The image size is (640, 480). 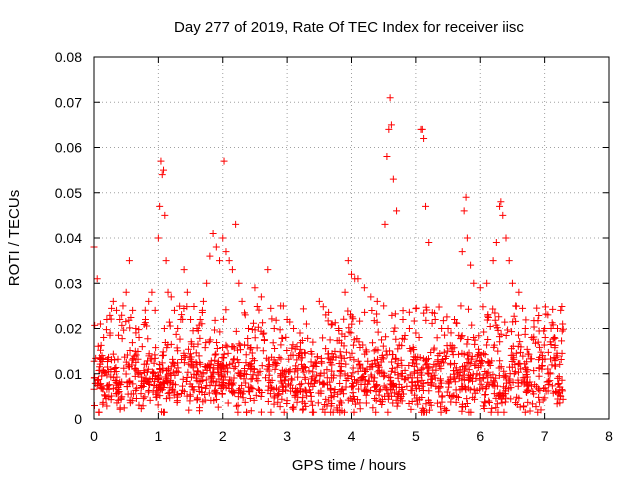 I want to click on x-tick-label: 6, so click(x=480, y=436).